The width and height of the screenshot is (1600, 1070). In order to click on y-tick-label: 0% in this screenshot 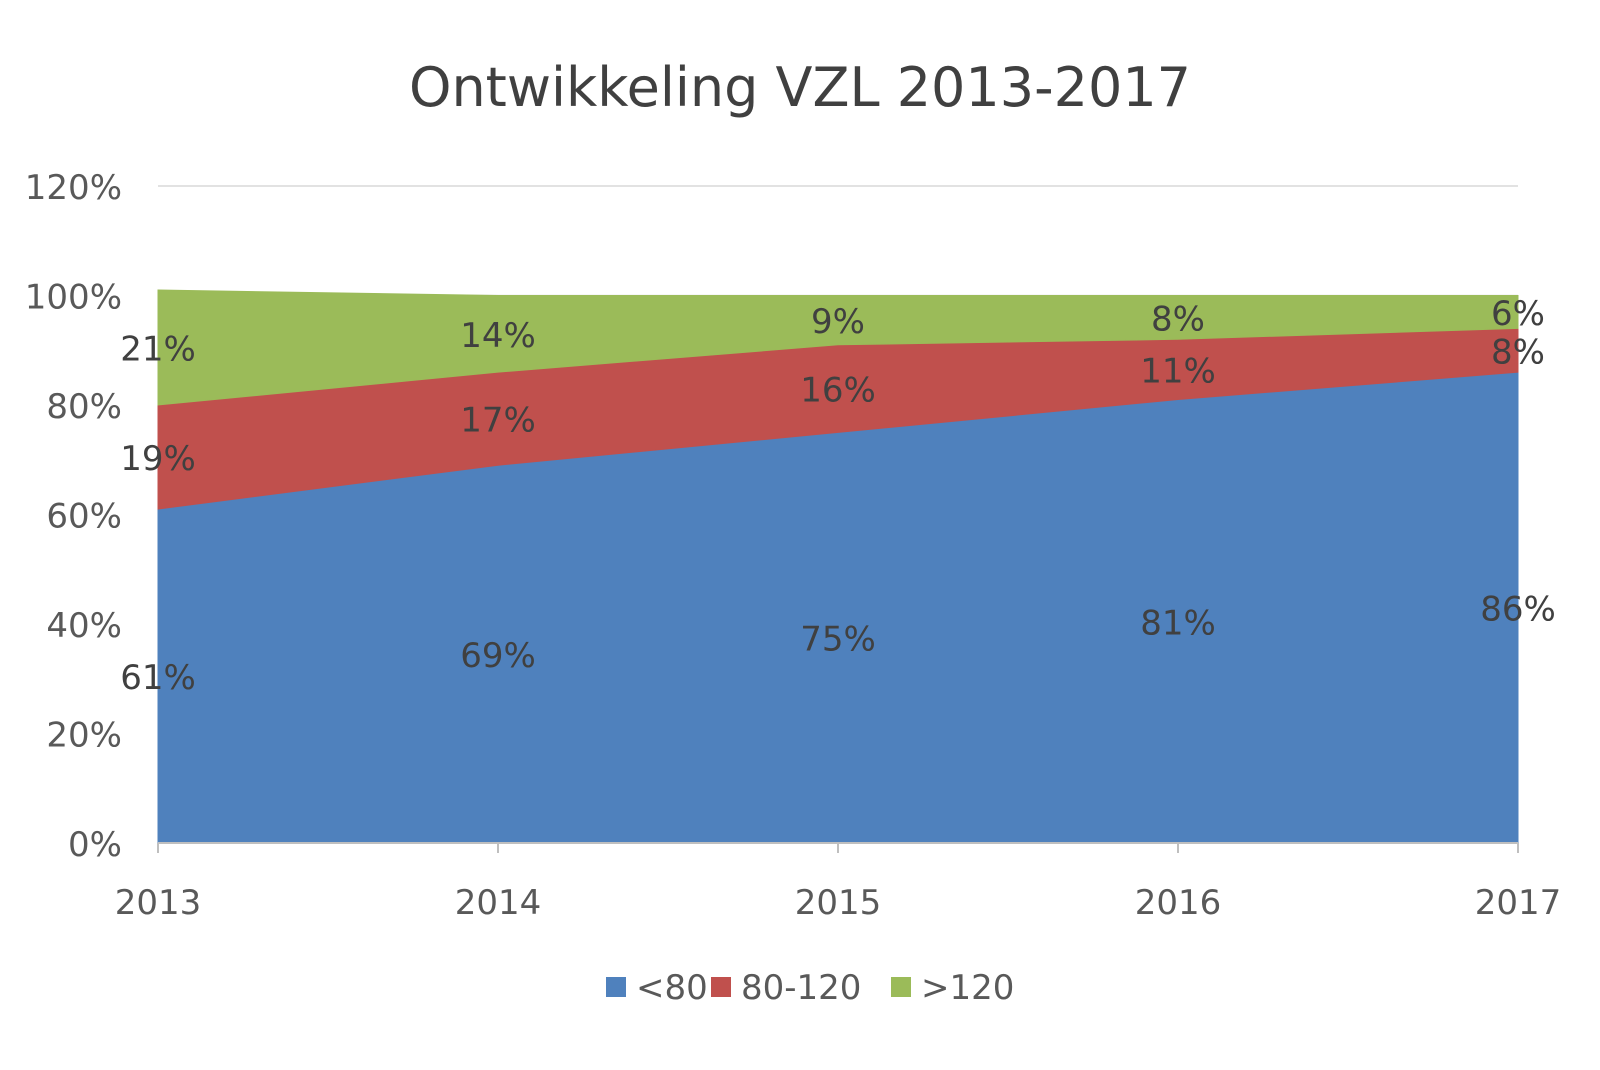, I will do `click(95, 845)`.